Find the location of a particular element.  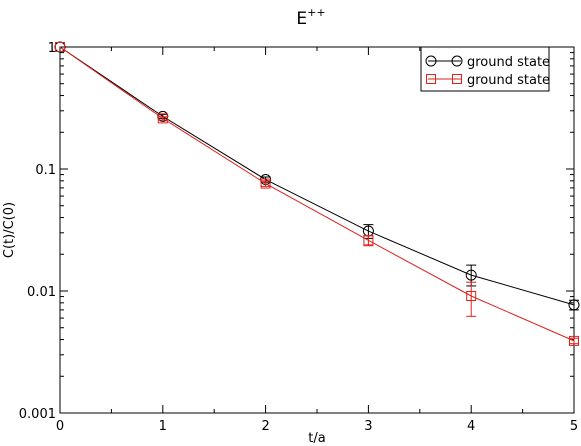

chart-title: E++ is located at coordinates (310, 17).